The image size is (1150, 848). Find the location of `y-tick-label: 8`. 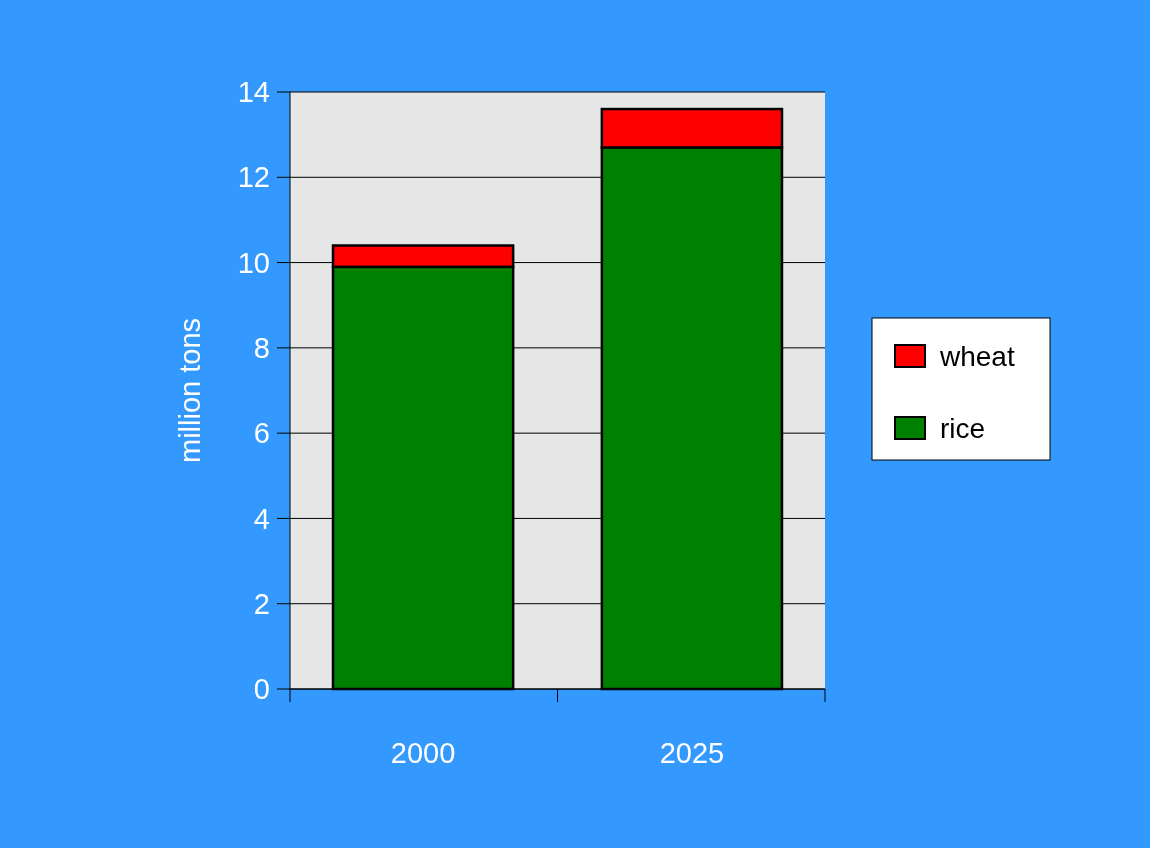

y-tick-label: 8 is located at coordinates (261, 348).